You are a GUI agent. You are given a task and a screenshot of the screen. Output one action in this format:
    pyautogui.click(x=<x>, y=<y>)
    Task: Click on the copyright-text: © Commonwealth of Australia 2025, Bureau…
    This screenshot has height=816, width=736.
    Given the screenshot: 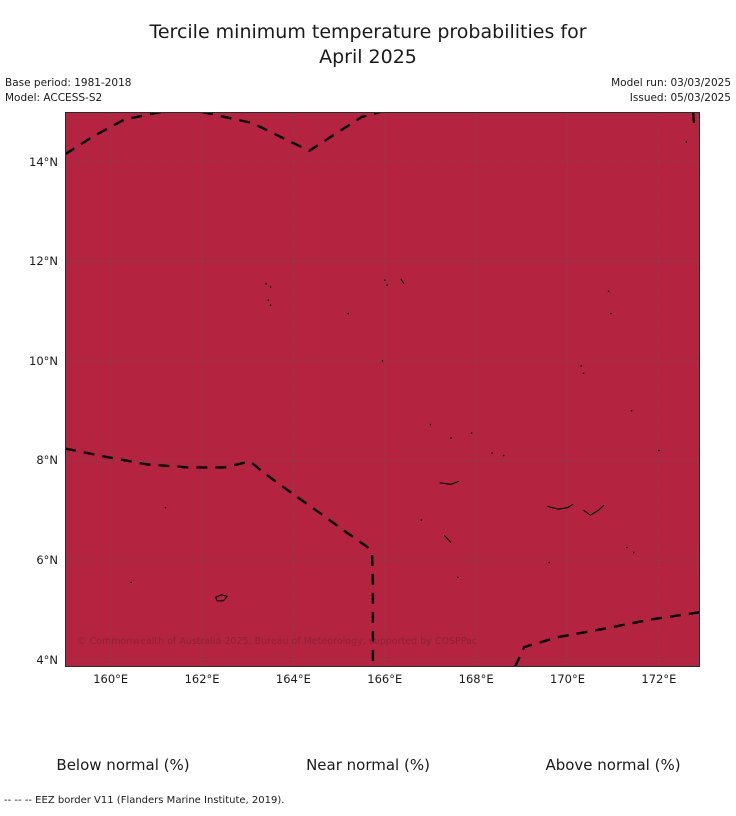 What is the action you would take?
    pyautogui.click(x=277, y=641)
    